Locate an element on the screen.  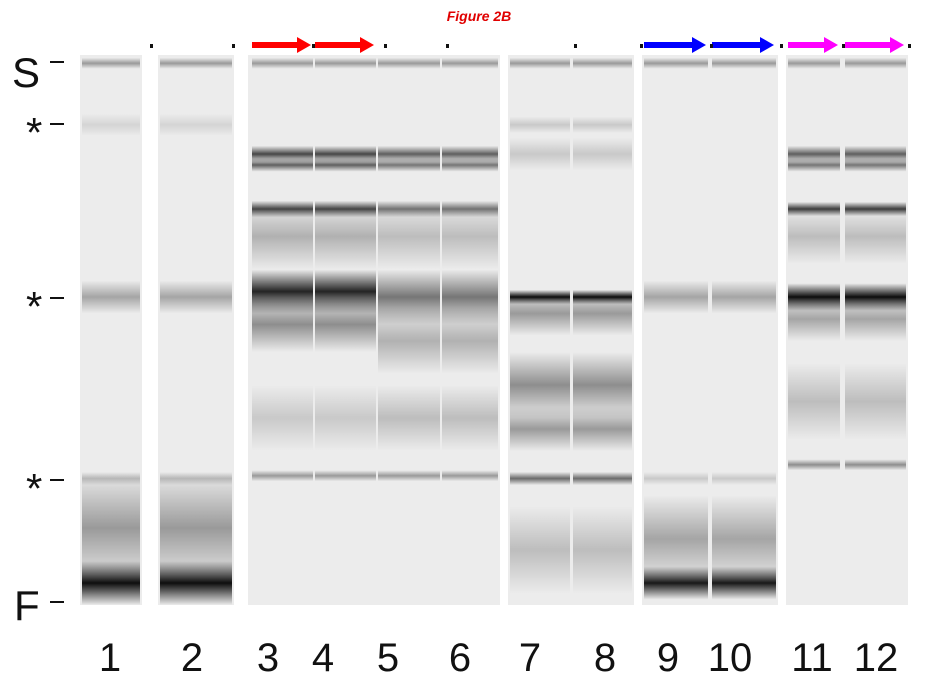
marker-s-tick is located at coordinates (57, 62).